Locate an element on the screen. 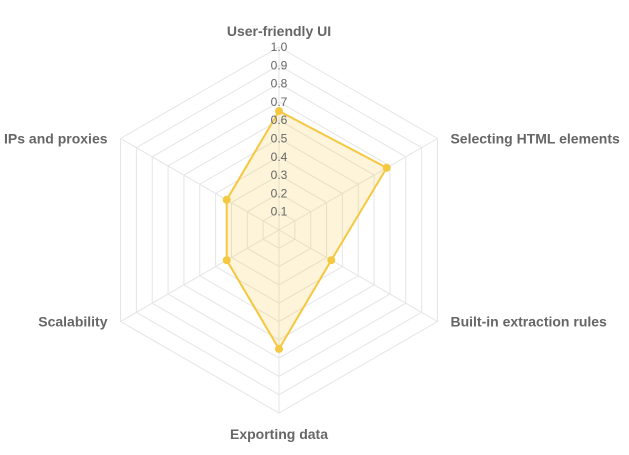  r-tick-label: 0.4 is located at coordinates (279, 157).